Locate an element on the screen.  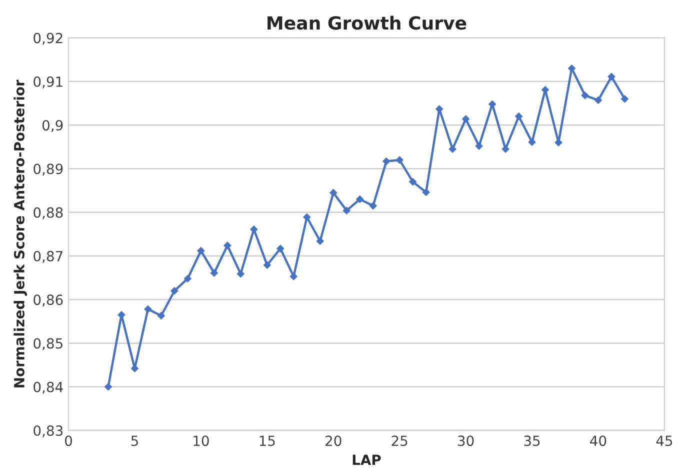
chart-title: Mean Growth Curve is located at coordinates (367, 23).